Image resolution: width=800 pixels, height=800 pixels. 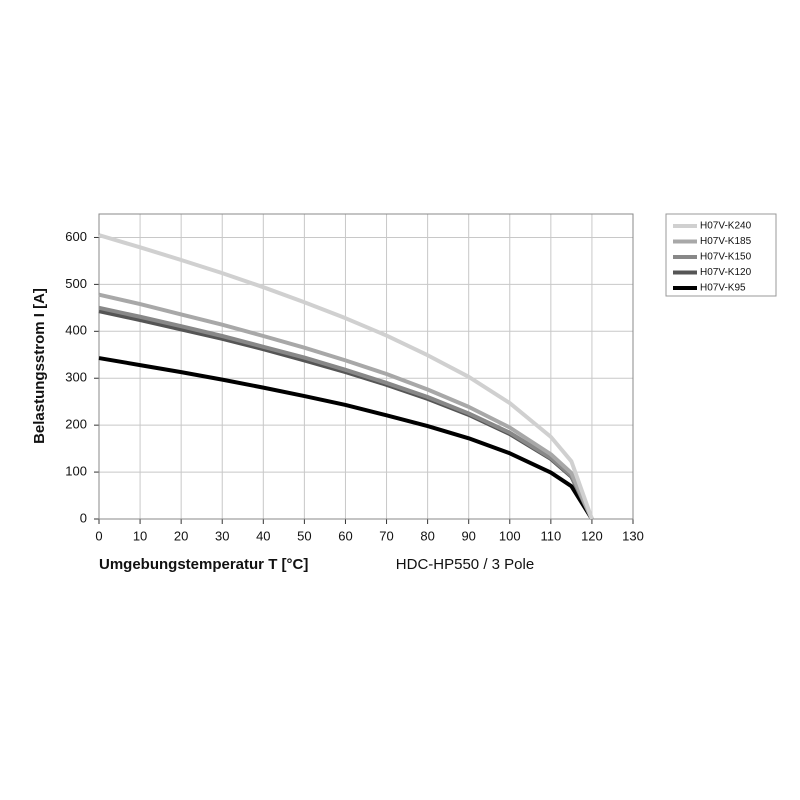 I want to click on y-tick-label: 0, so click(x=83, y=517).